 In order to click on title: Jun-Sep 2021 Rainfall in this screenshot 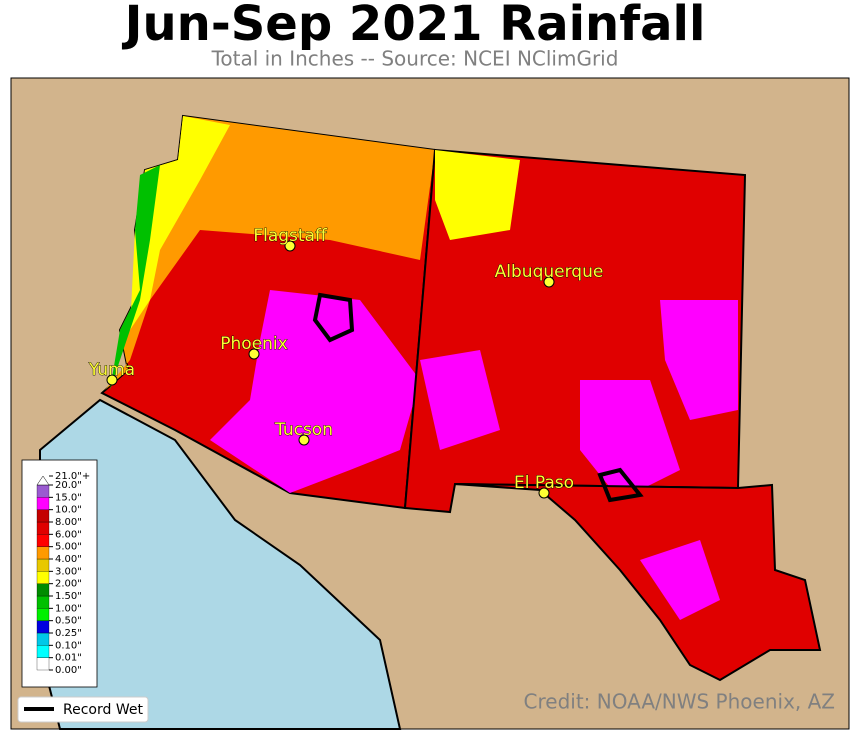, I will do `click(414, 26)`.